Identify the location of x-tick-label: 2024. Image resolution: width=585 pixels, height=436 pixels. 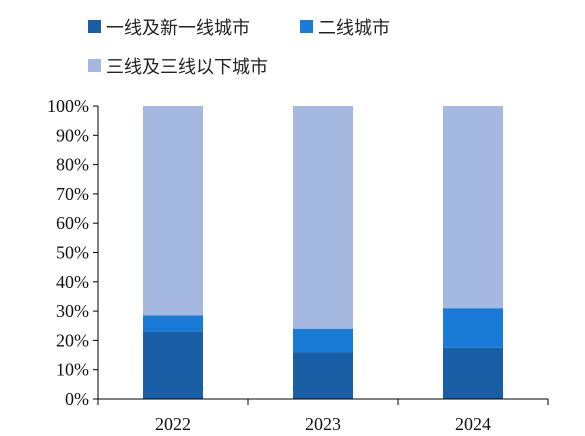
(473, 424).